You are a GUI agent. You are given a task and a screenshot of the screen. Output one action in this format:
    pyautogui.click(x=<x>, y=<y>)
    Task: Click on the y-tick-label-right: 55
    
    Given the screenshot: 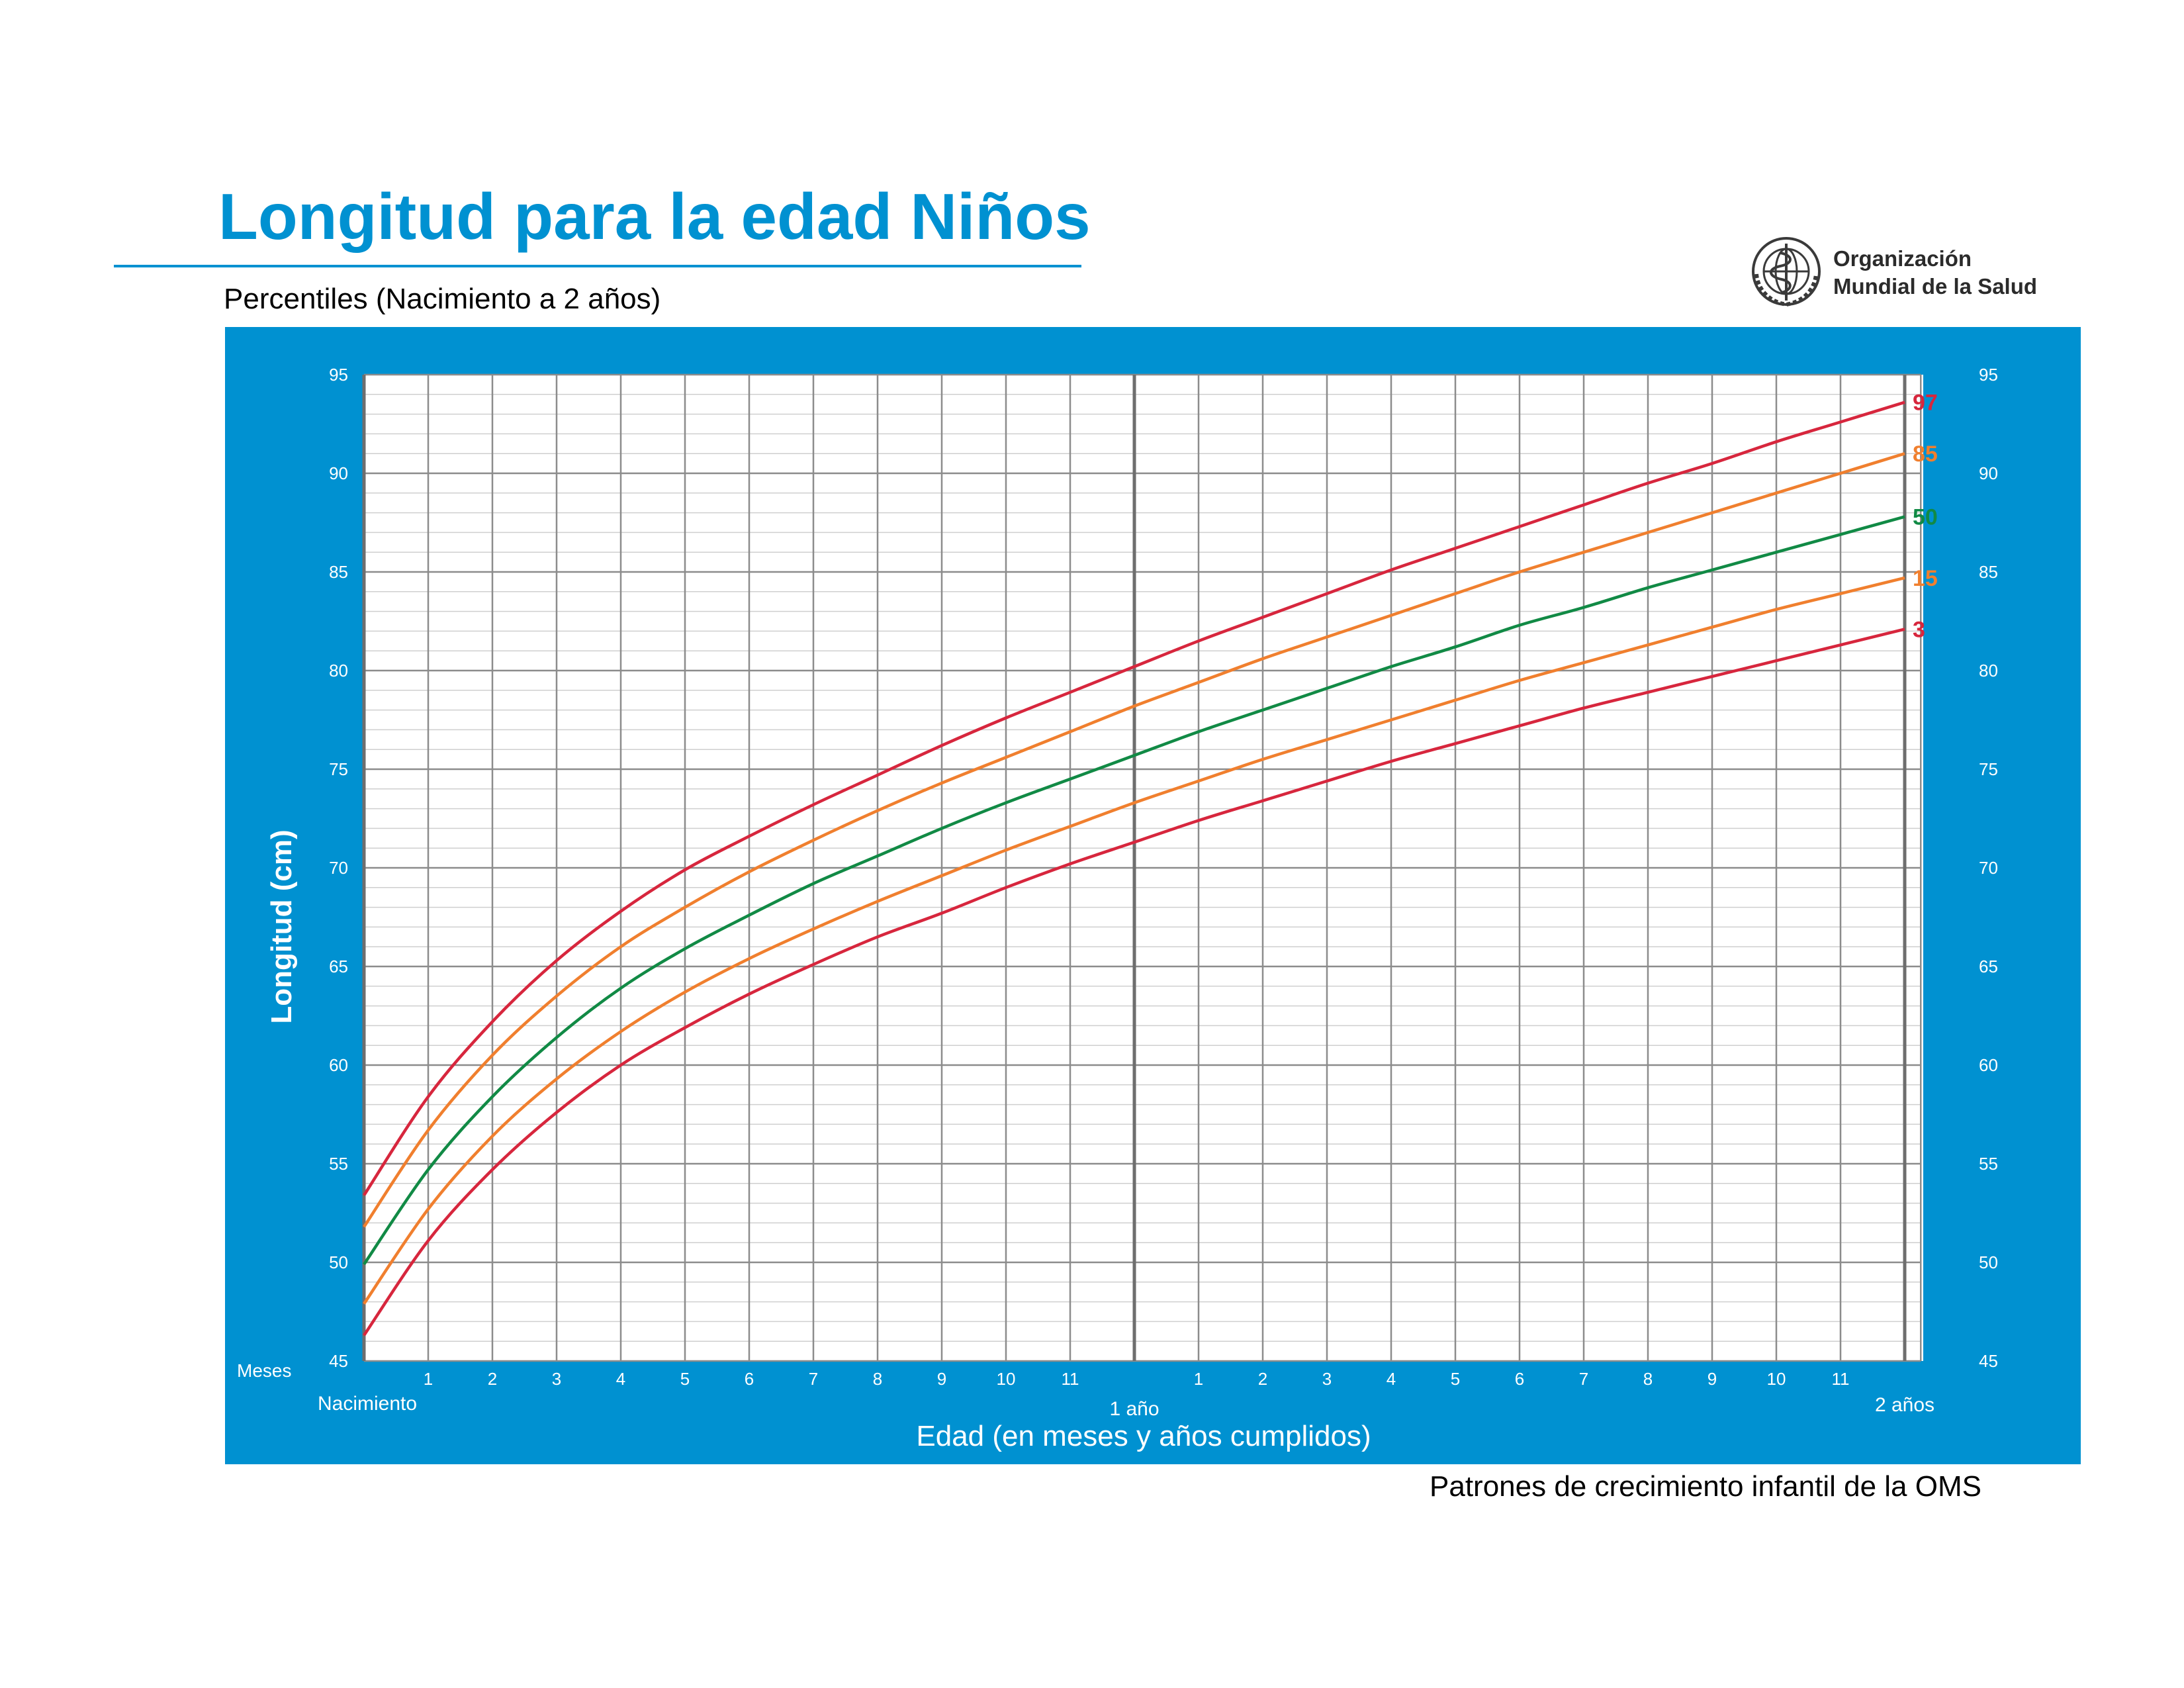 What is the action you would take?
    pyautogui.click(x=1988, y=1164)
    